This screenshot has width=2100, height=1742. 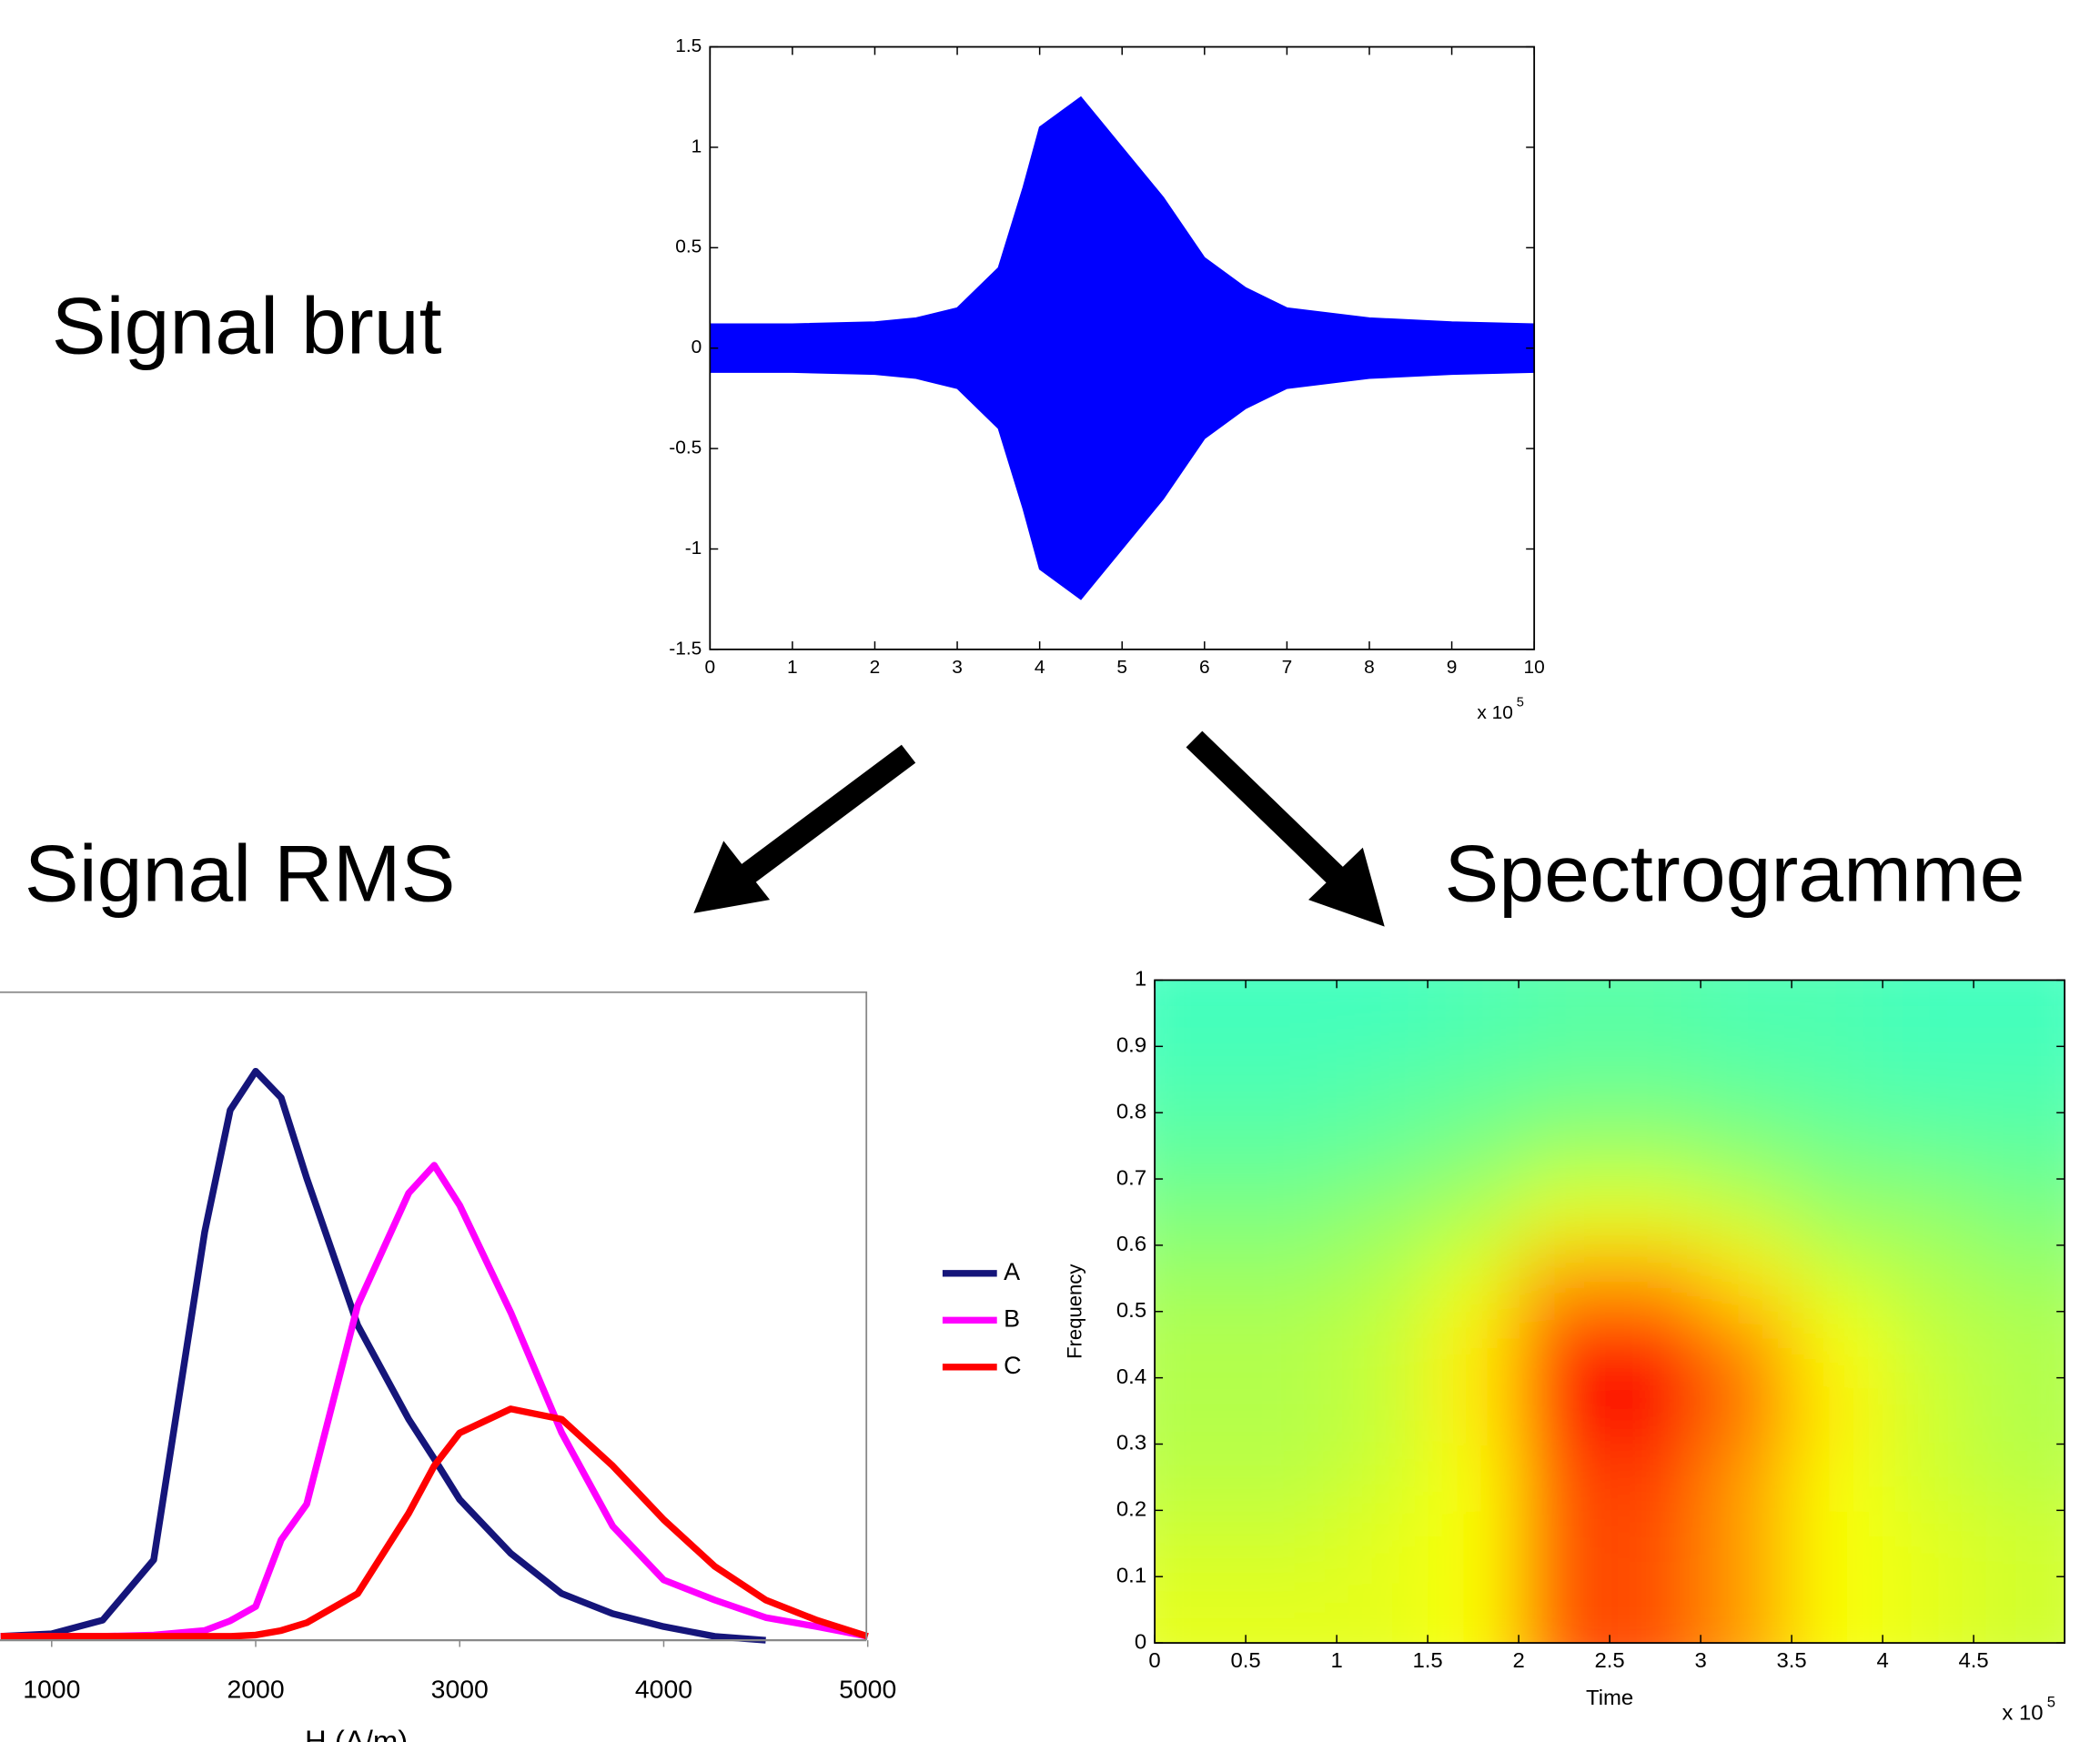 I want to click on y-tick-label: -1, so click(x=693, y=548).